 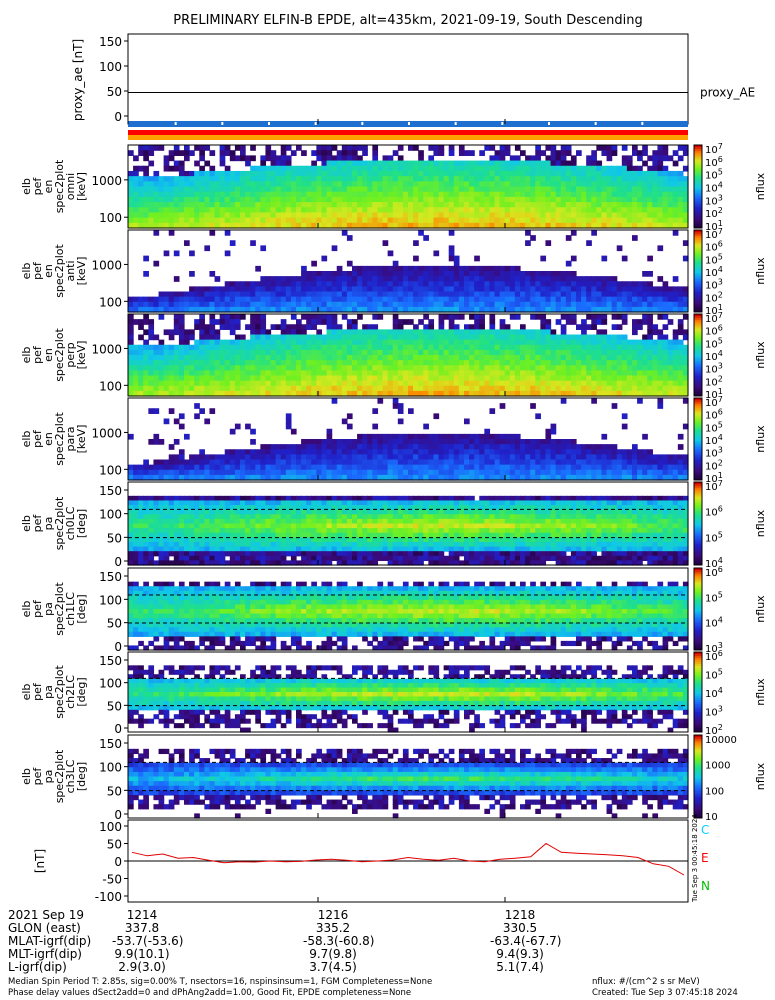 What do you see at coordinates (698, 374) in the screenshot?
I see `colorbar-cell` at bounding box center [698, 374].